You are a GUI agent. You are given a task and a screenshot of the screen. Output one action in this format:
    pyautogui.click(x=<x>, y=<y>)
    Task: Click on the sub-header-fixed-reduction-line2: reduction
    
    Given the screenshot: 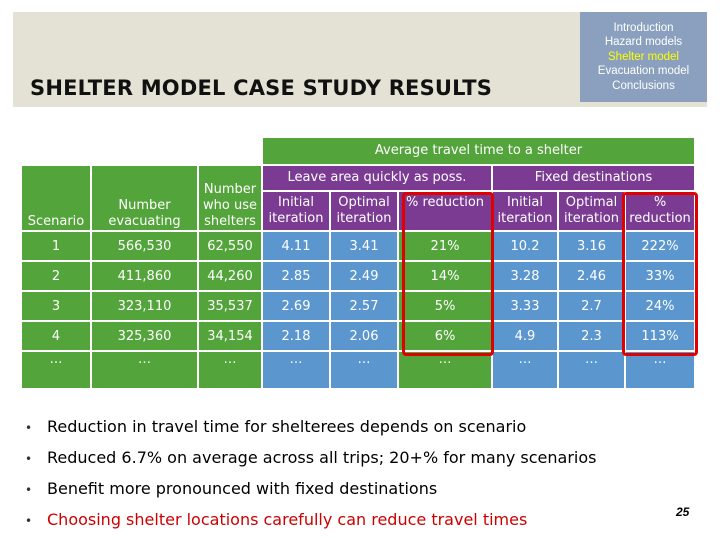 What is the action you would take?
    pyautogui.click(x=660, y=218)
    